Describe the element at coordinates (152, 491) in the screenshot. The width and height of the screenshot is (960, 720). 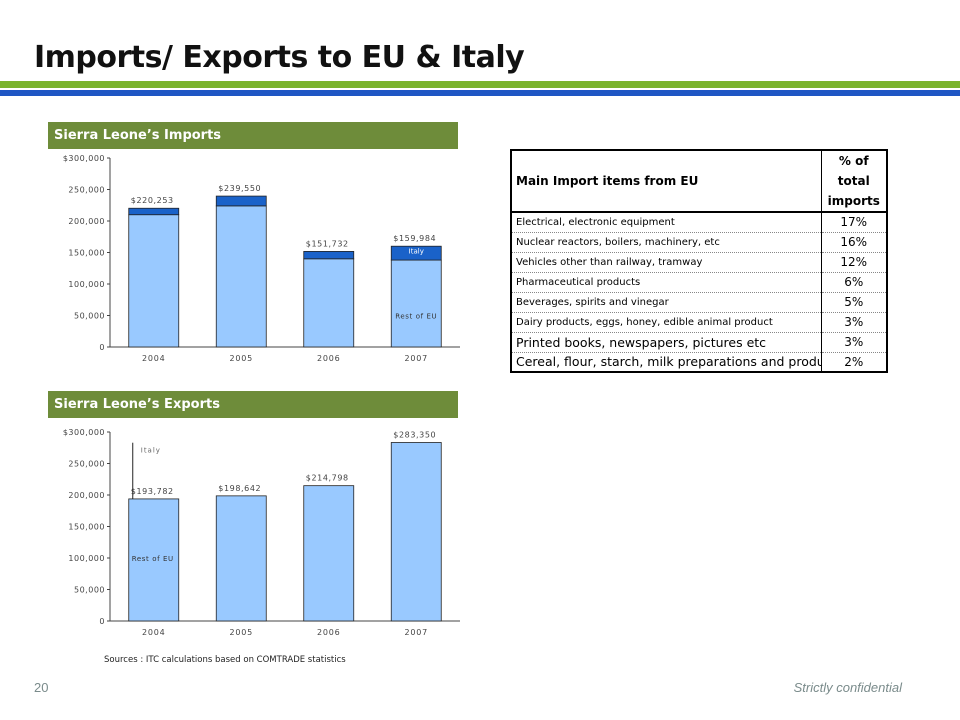
I see `bar-total-label: $193,782` at that location.